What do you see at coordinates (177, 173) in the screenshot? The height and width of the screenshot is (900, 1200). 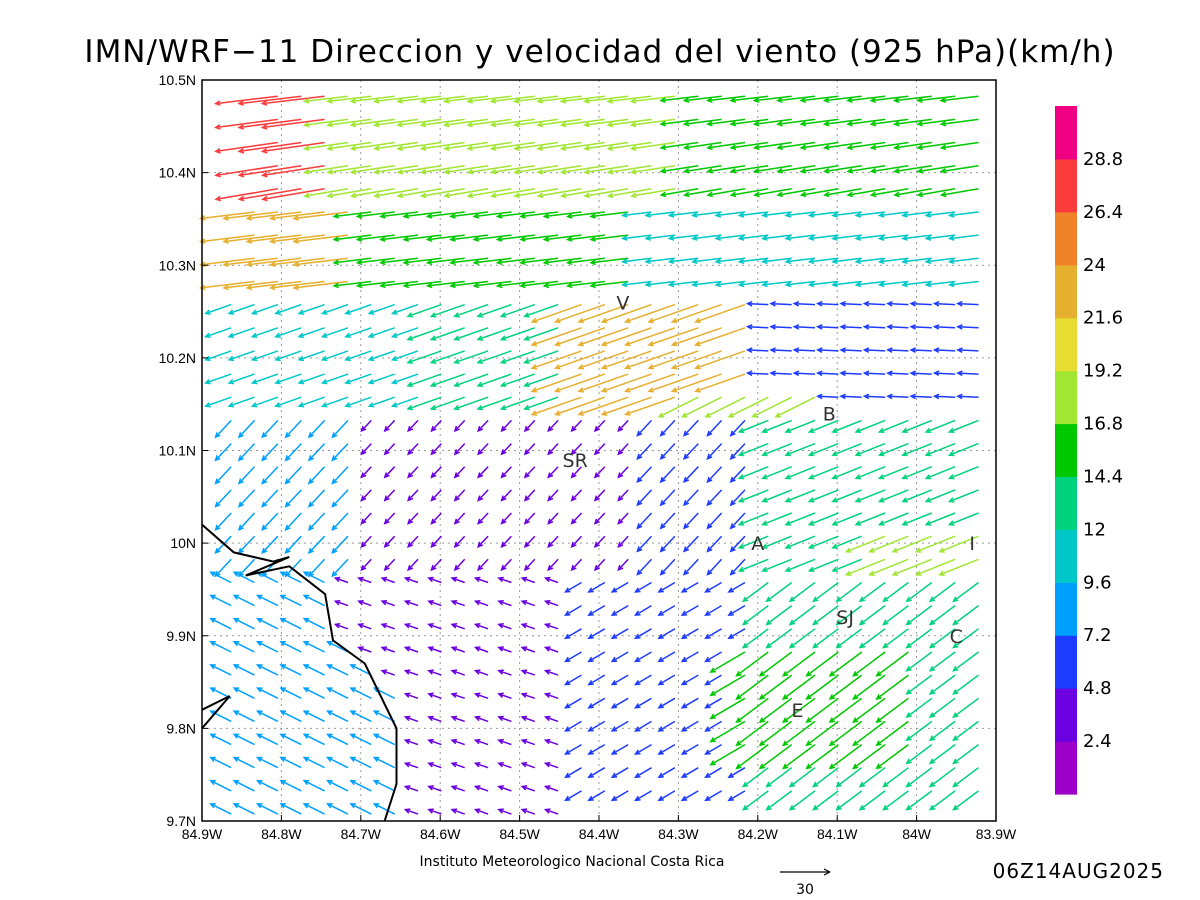 I see `y-tick-label: 10.4N` at bounding box center [177, 173].